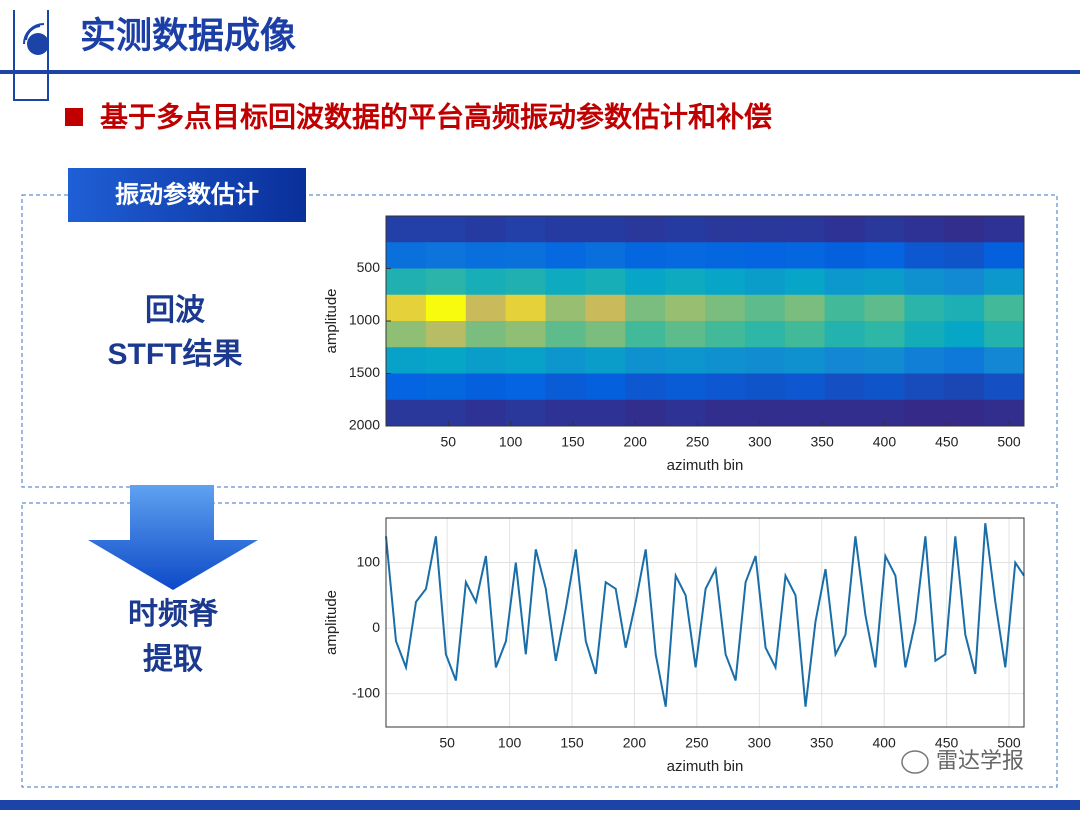  What do you see at coordinates (31, 55) in the screenshot?
I see `header-frame` at bounding box center [31, 55].